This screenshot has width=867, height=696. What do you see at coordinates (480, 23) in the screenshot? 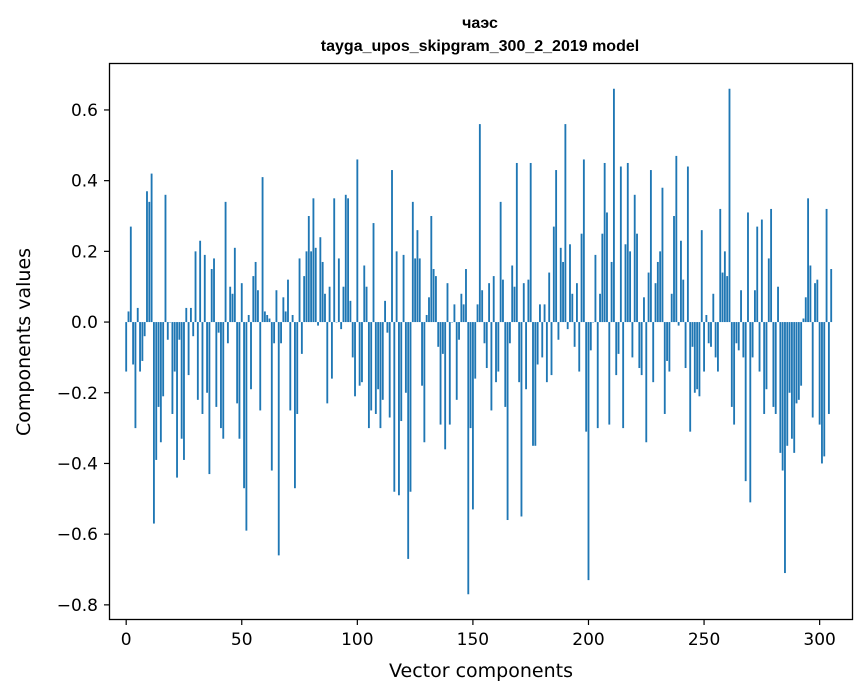
I see `chart-title-line-1: чаэс` at bounding box center [480, 23].